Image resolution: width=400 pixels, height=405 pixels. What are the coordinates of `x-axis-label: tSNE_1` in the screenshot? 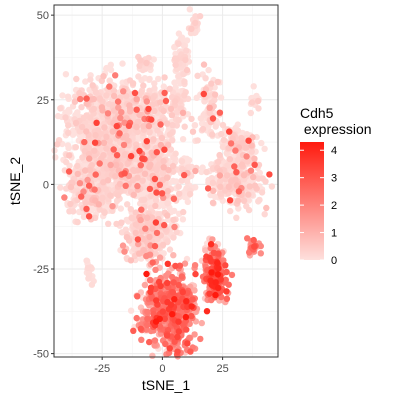 It's located at (166, 385).